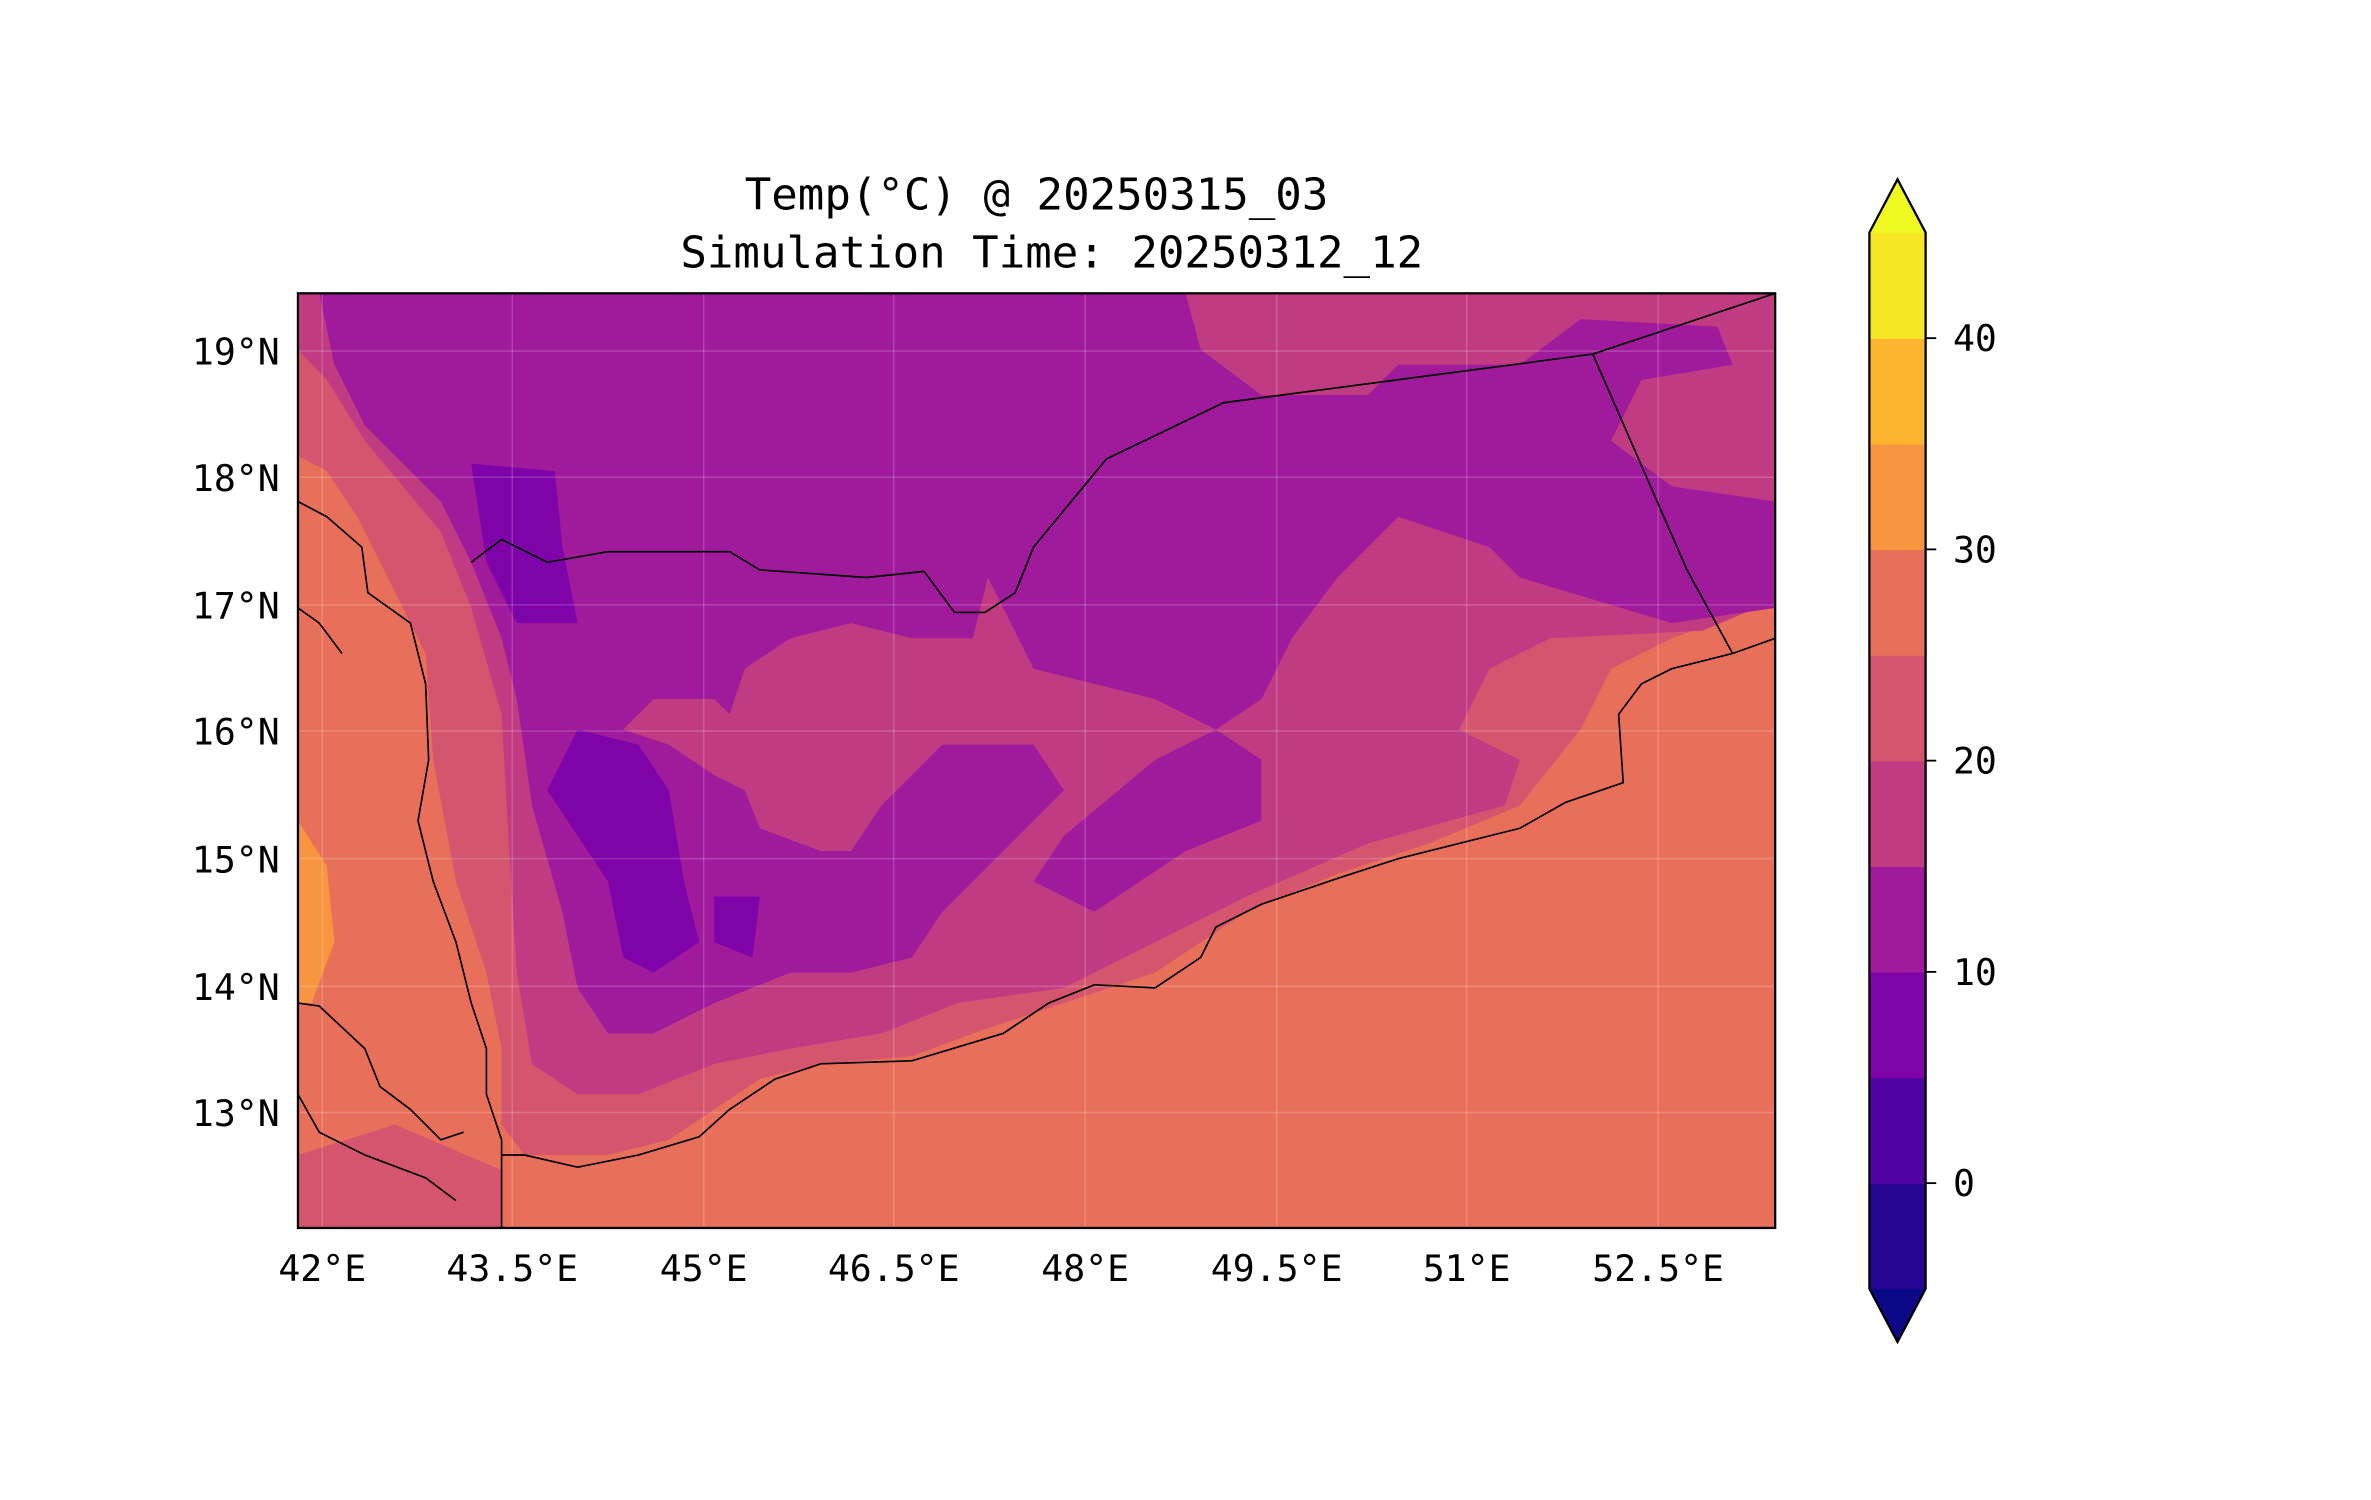 The width and height of the screenshot is (2371, 1500). Describe the element at coordinates (512, 1268) in the screenshot. I see `x-tick-label: 43.5°E` at that location.